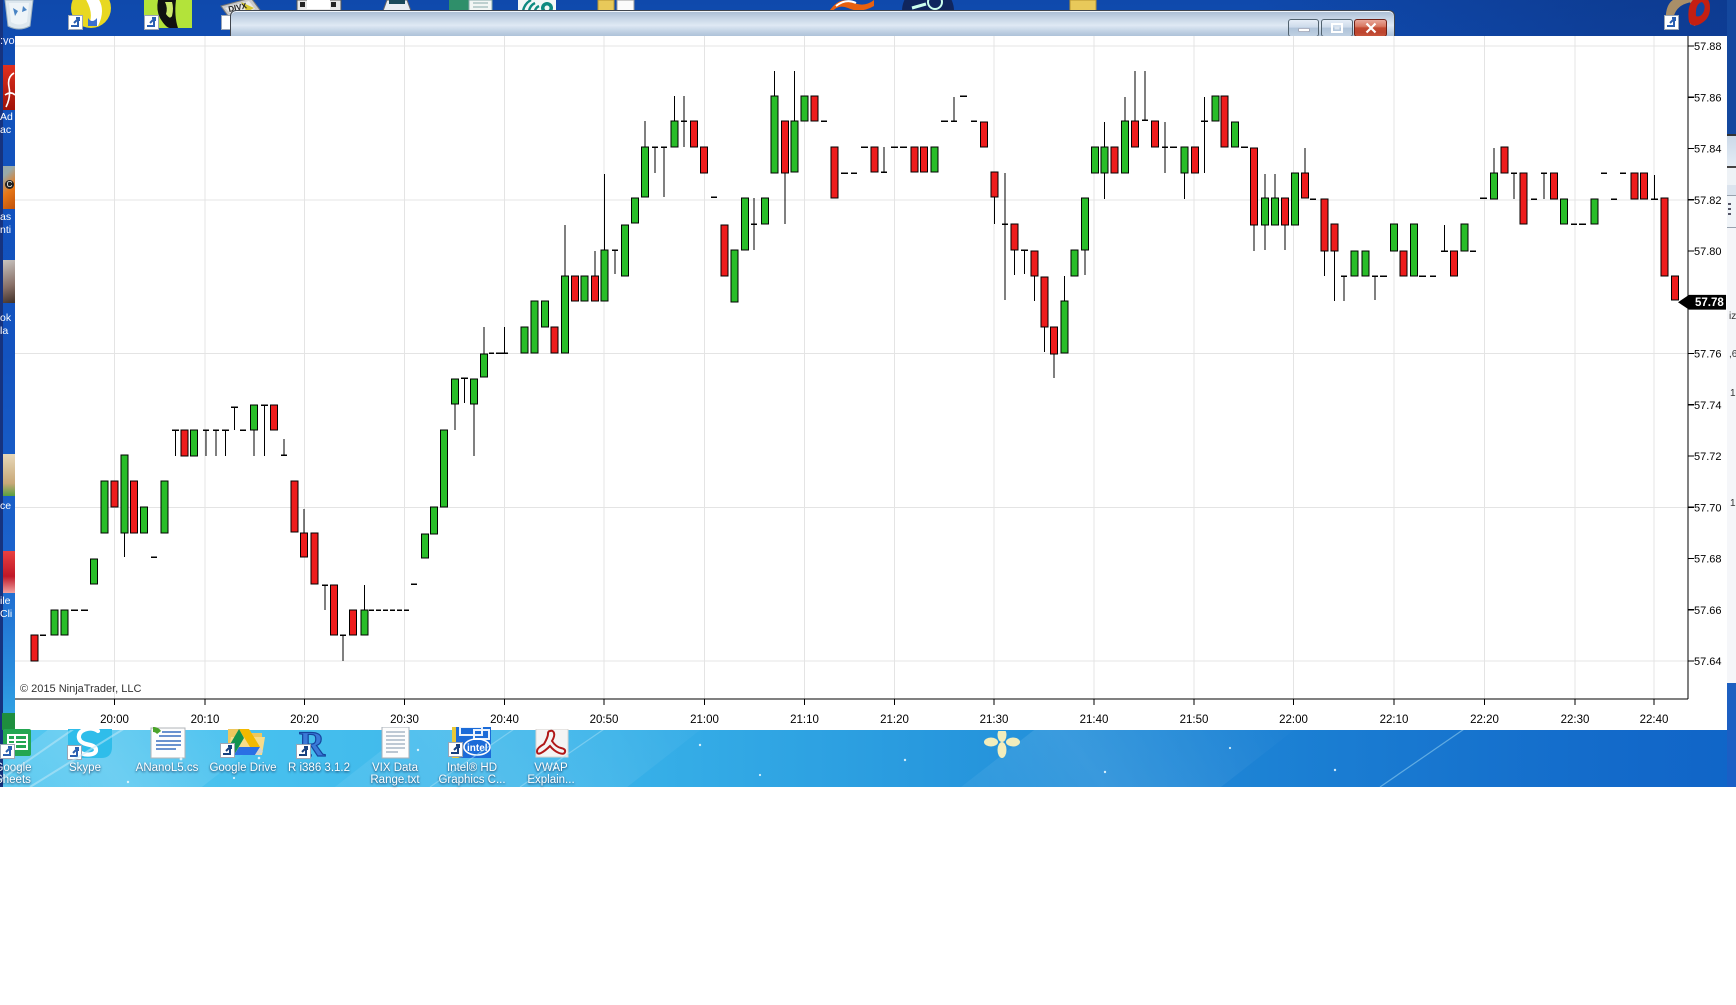 Image resolution: width=1736 pixels, height=1005 pixels. I want to click on svg-text: 57.66, so click(1708, 611).